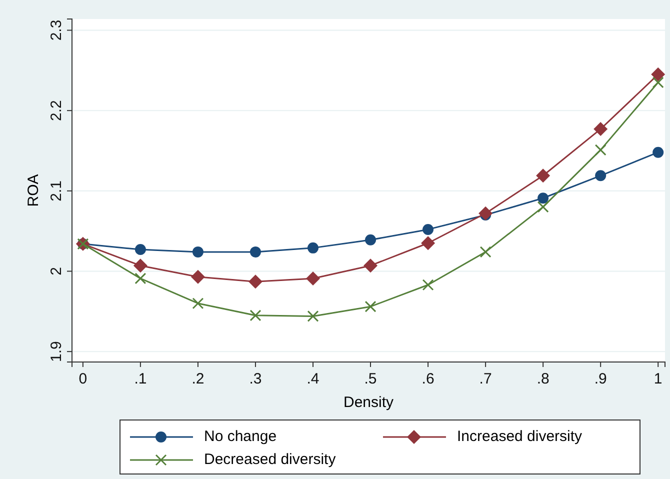 The width and height of the screenshot is (670, 479). I want to click on y-axis-title: ROA, so click(33, 190).